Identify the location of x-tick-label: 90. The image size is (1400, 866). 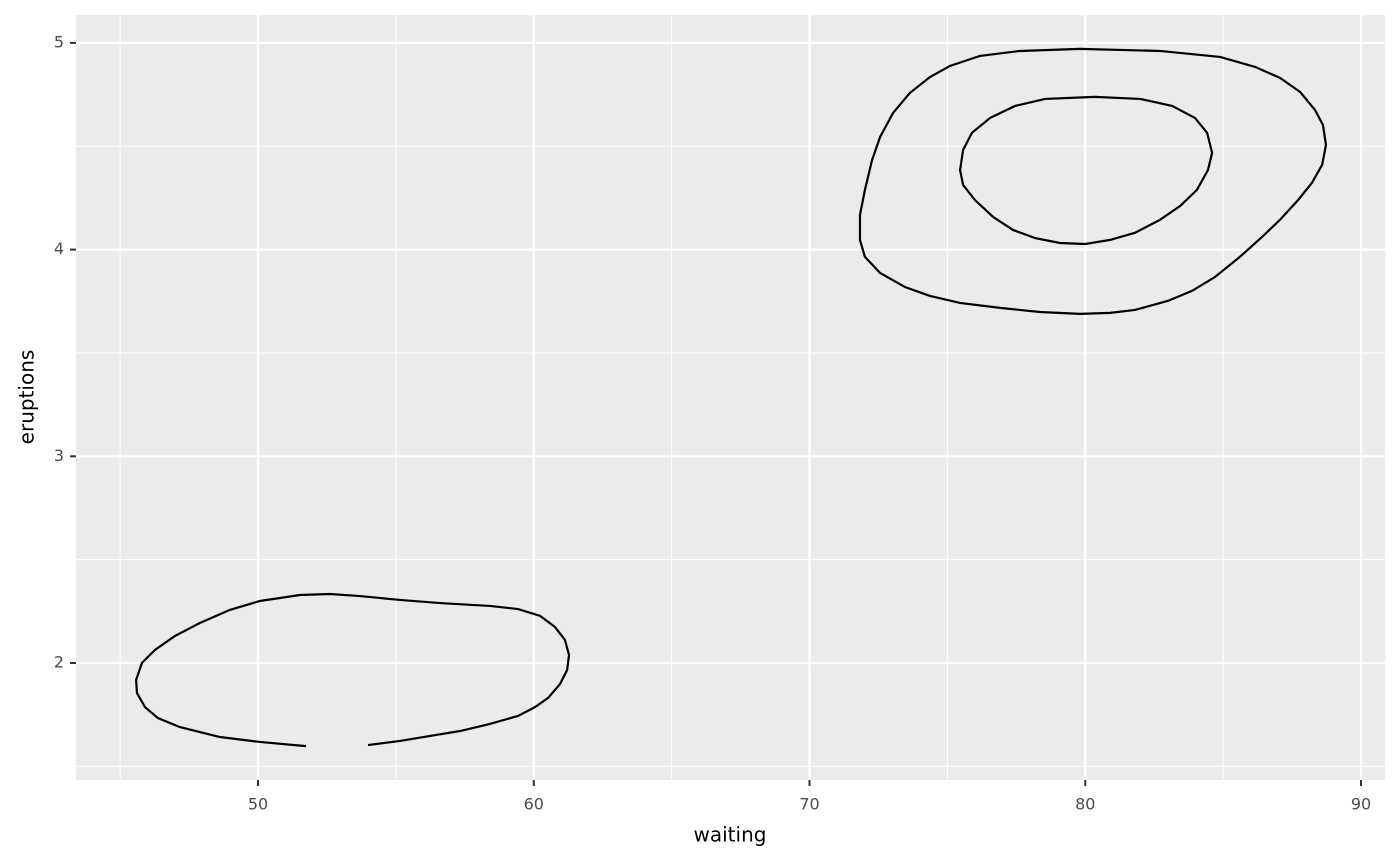
(1361, 804).